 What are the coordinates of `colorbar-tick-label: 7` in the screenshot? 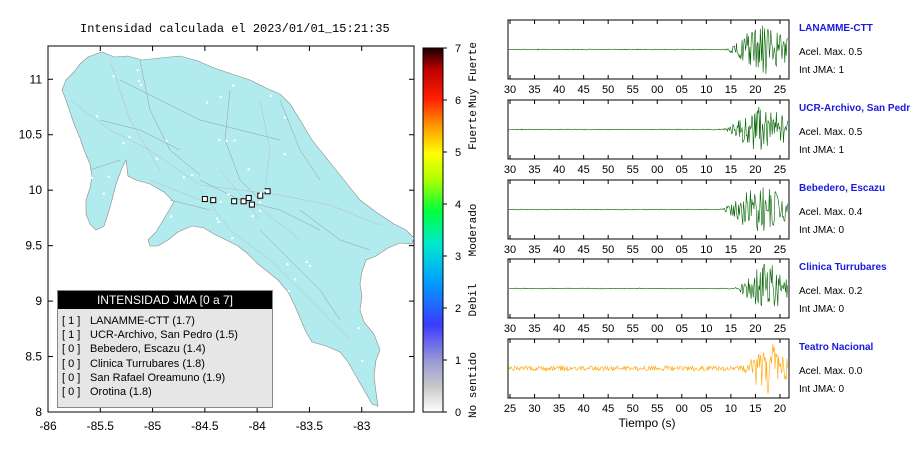 It's located at (458, 49).